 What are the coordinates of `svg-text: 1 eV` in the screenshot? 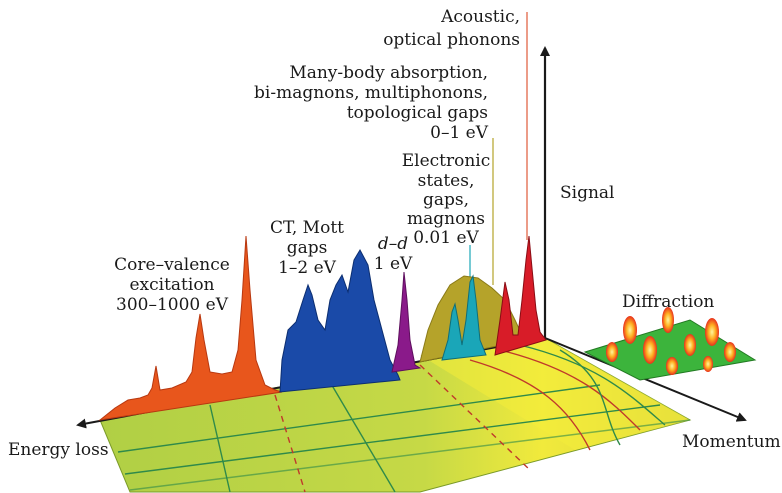 It's located at (393, 264).